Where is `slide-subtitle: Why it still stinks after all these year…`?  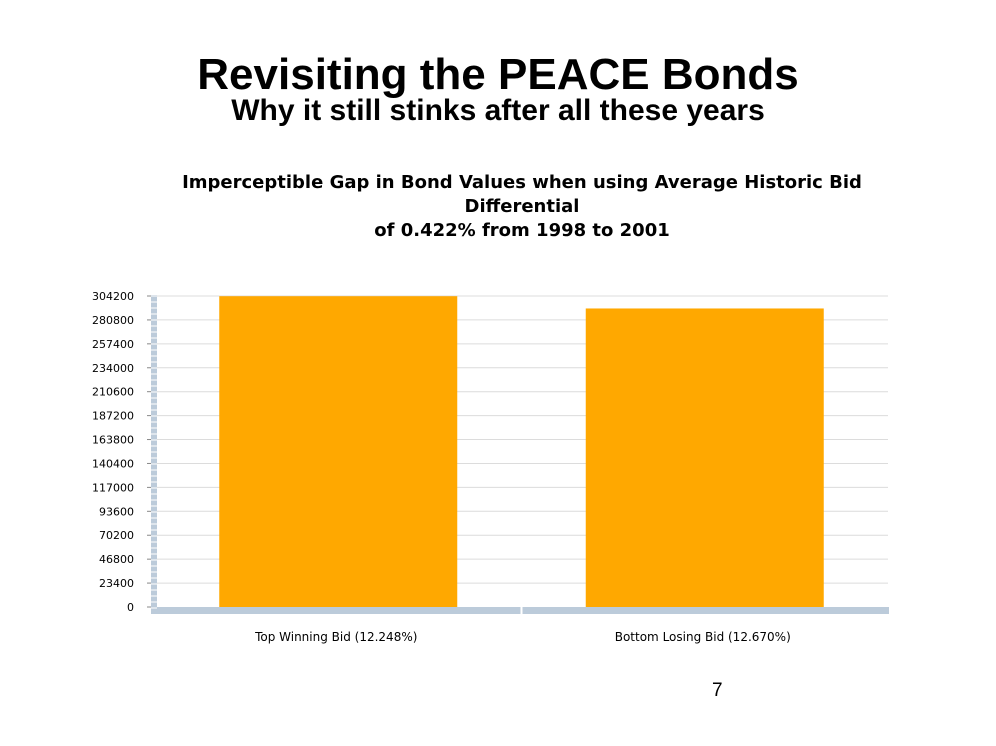 slide-subtitle: Why it still stinks after all these year… is located at coordinates (498, 110).